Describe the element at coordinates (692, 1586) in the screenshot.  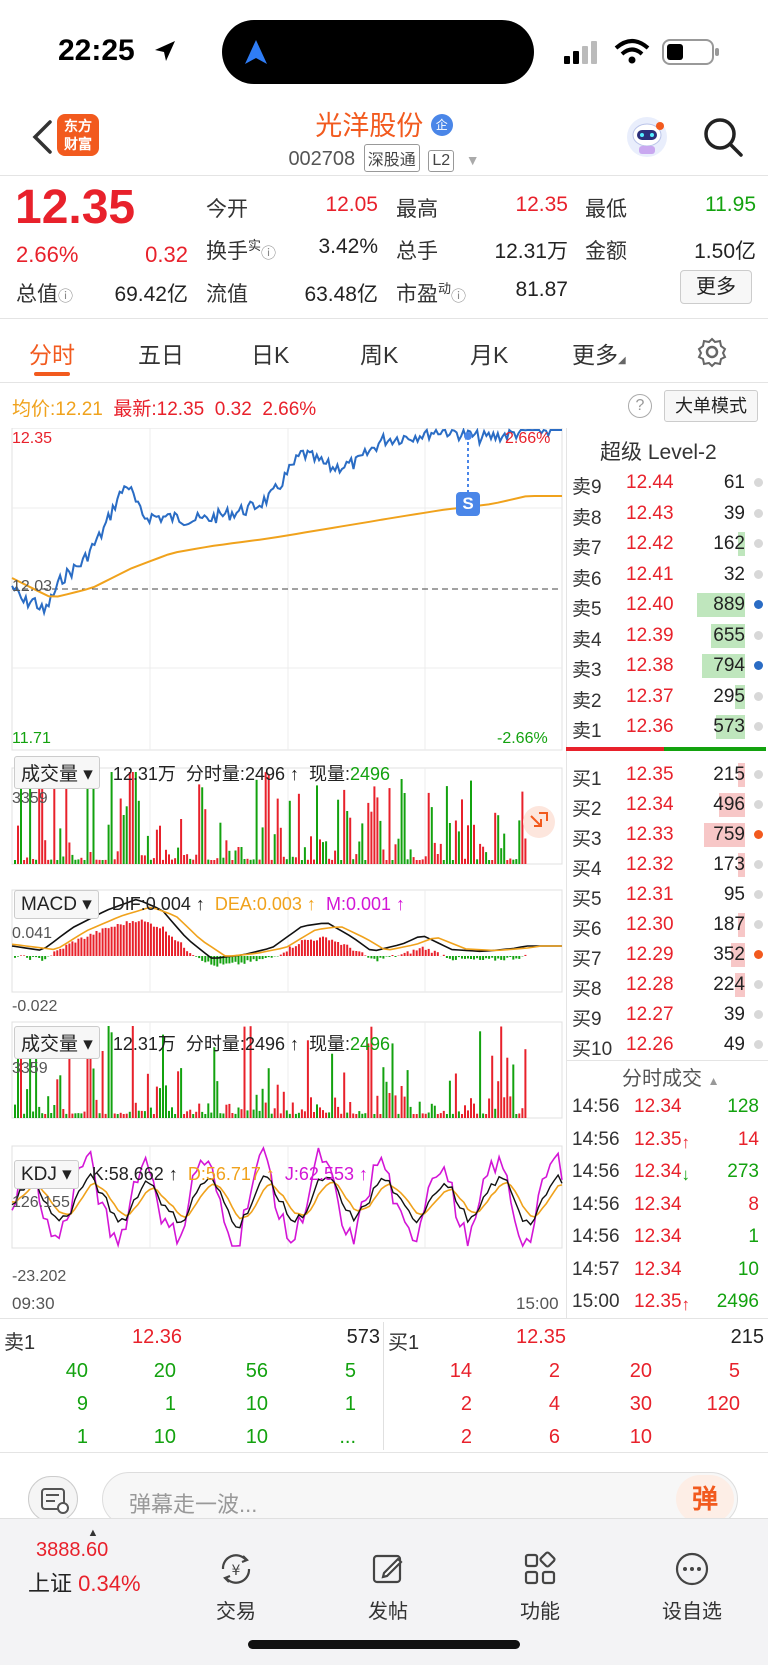
I see `nav-add-watchlist: 设自选` at that location.